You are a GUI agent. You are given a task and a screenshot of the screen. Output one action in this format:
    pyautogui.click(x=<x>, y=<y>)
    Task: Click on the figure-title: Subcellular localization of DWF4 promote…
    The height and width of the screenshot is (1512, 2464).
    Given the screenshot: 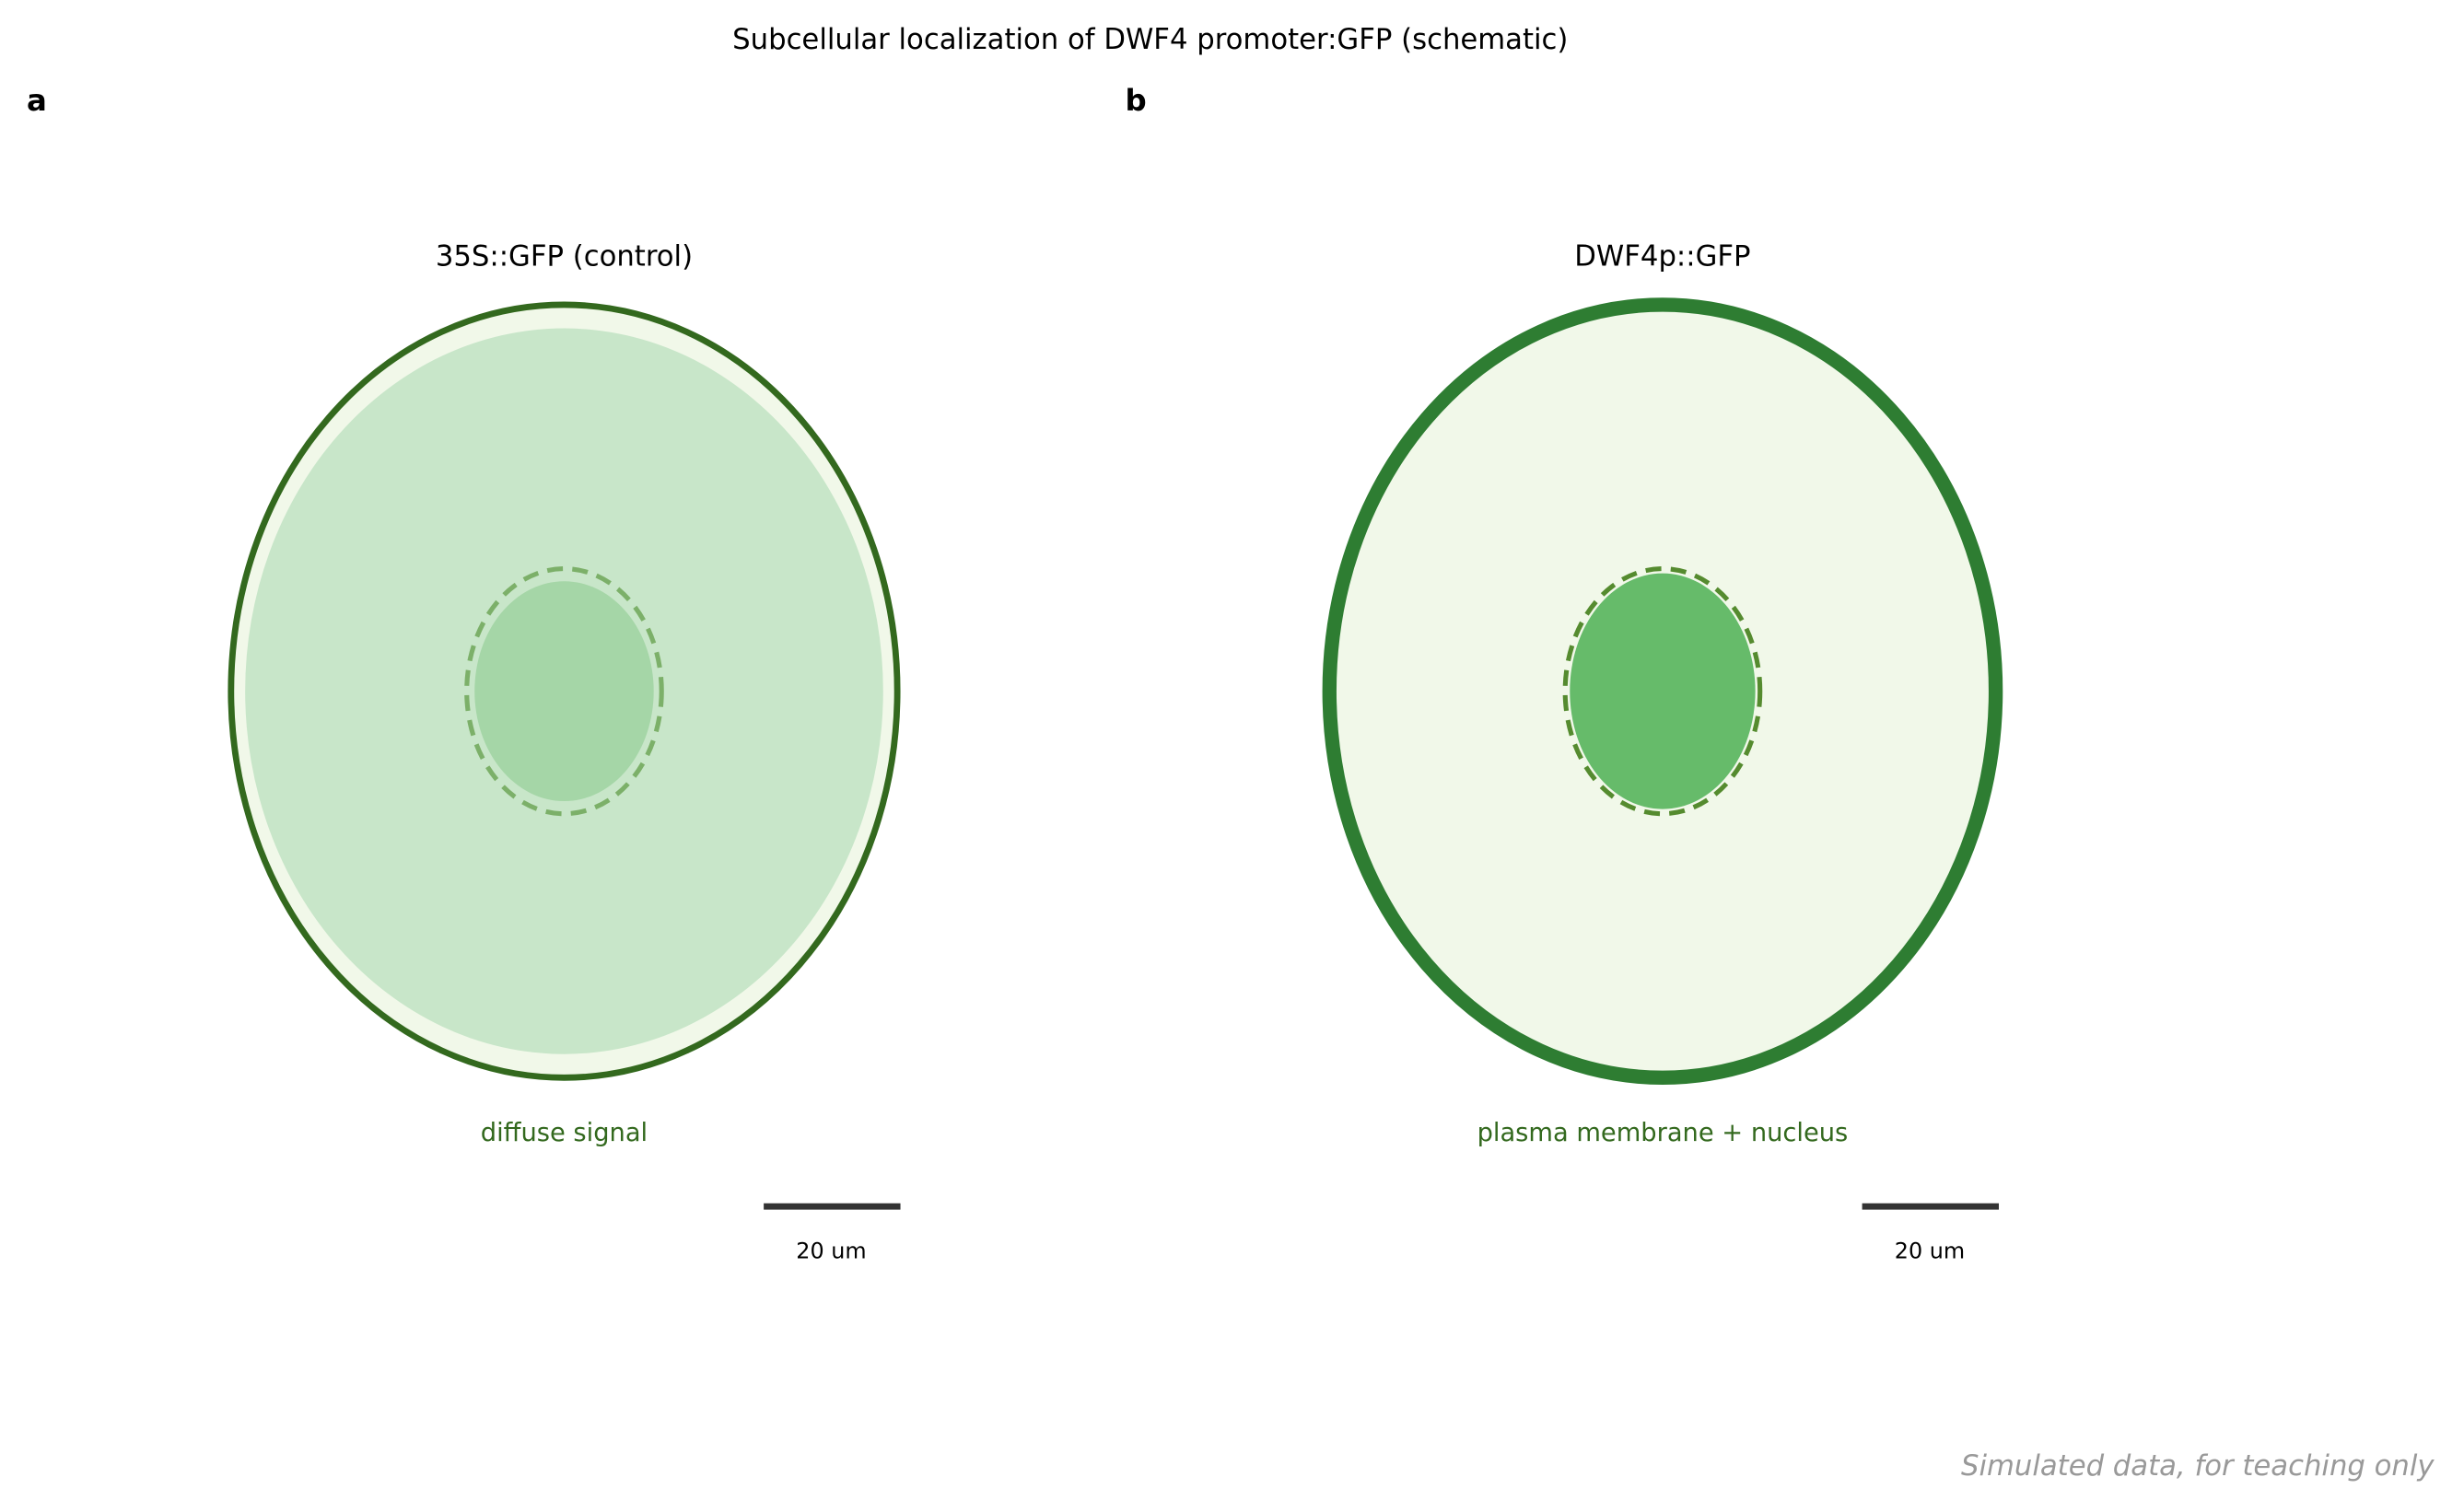 What is the action you would take?
    pyautogui.click(x=1150, y=40)
    